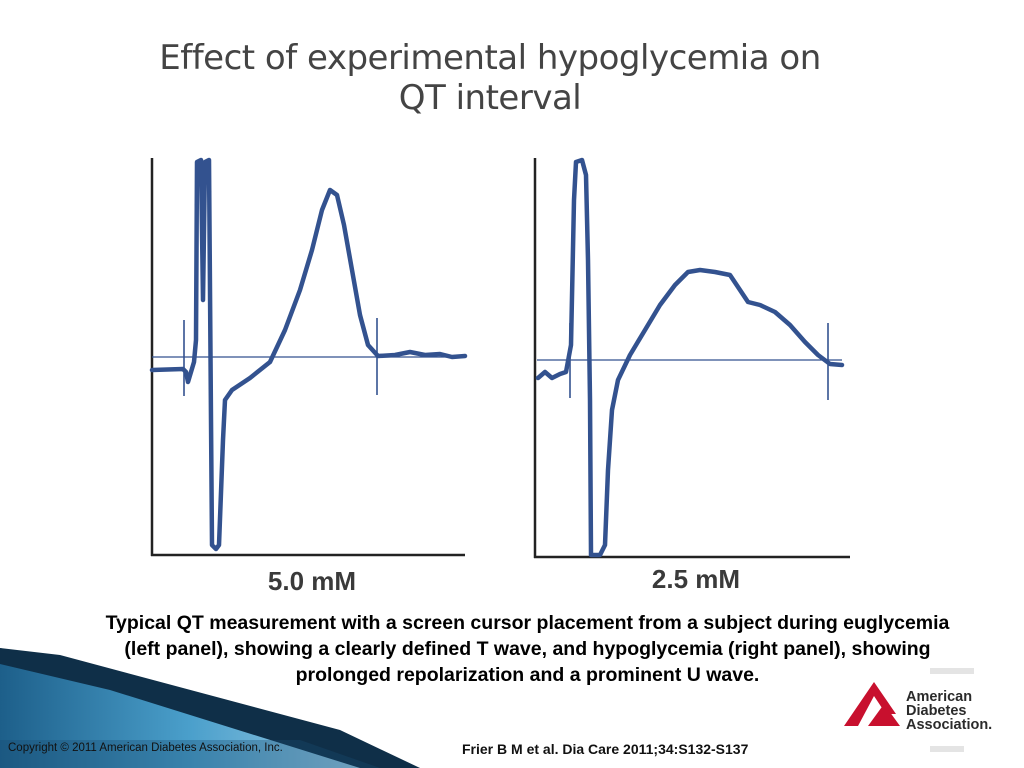  Describe the element at coordinates (939, 697) in the screenshot. I see `ada-logo-line-1: American` at that location.